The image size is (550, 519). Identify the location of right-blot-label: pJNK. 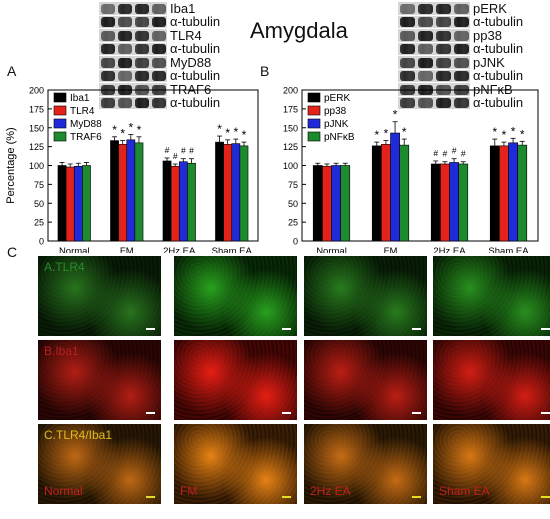
(489, 62).